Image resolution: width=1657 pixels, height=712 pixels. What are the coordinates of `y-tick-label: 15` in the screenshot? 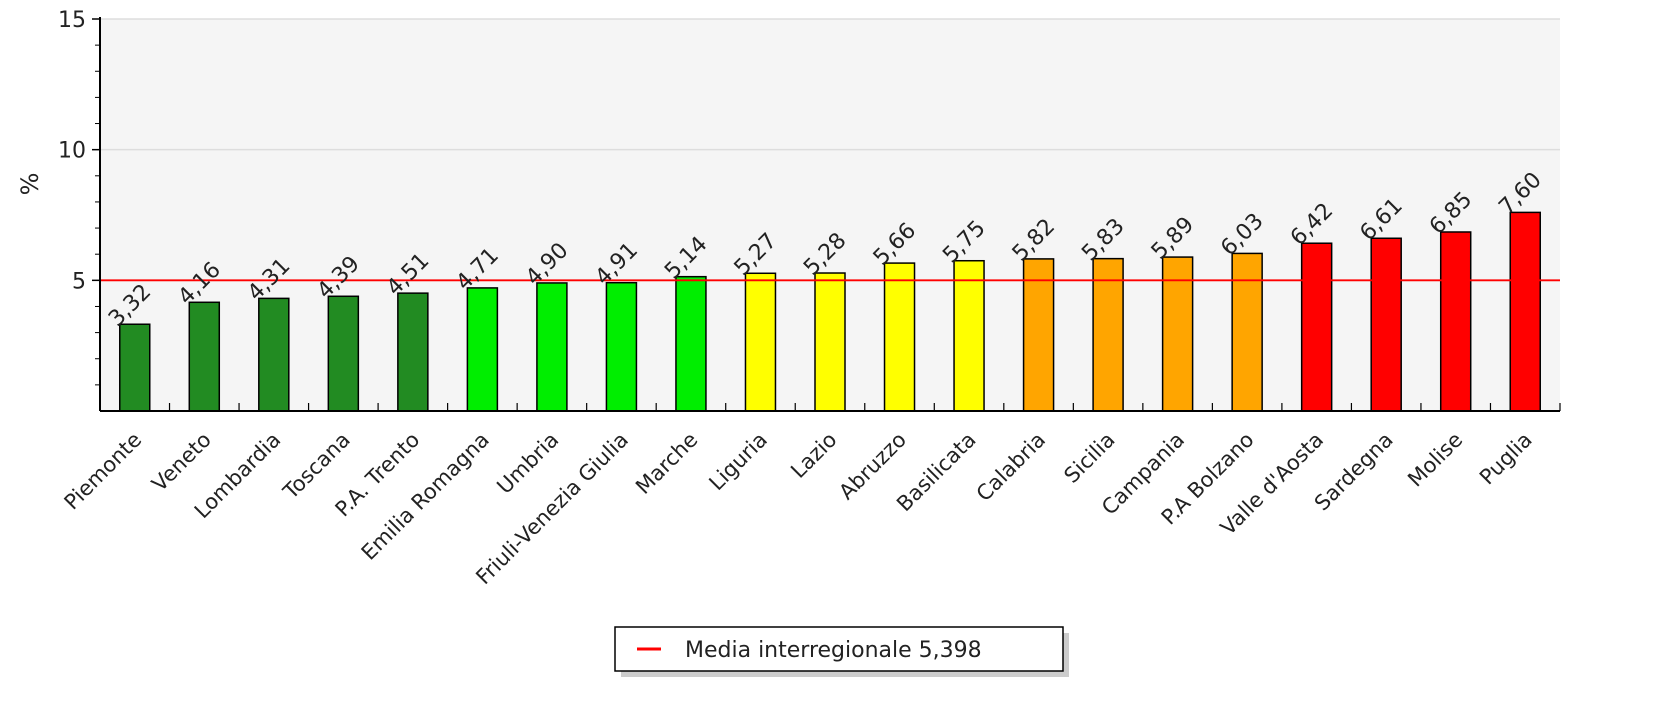 It's located at (72, 20).